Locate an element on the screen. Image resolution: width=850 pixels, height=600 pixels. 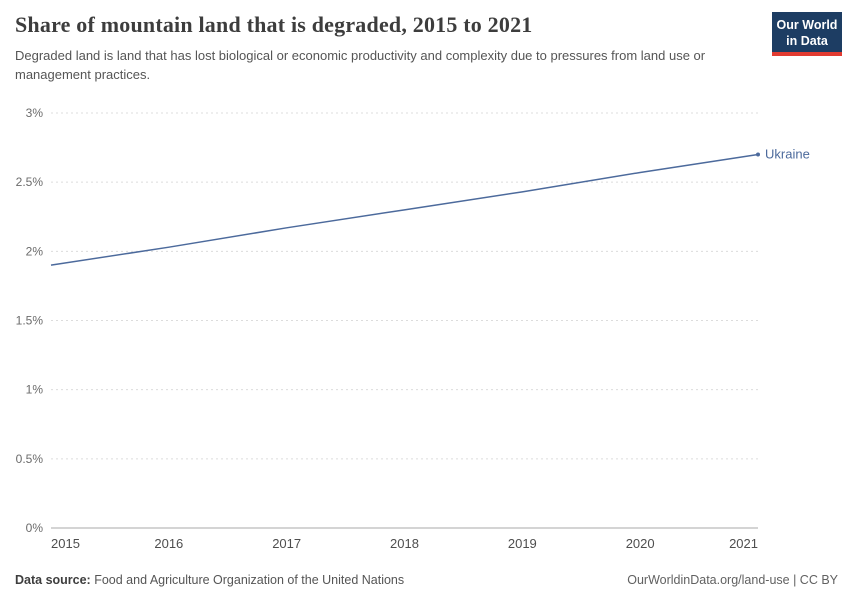
line-end-marker is located at coordinates (758, 154).